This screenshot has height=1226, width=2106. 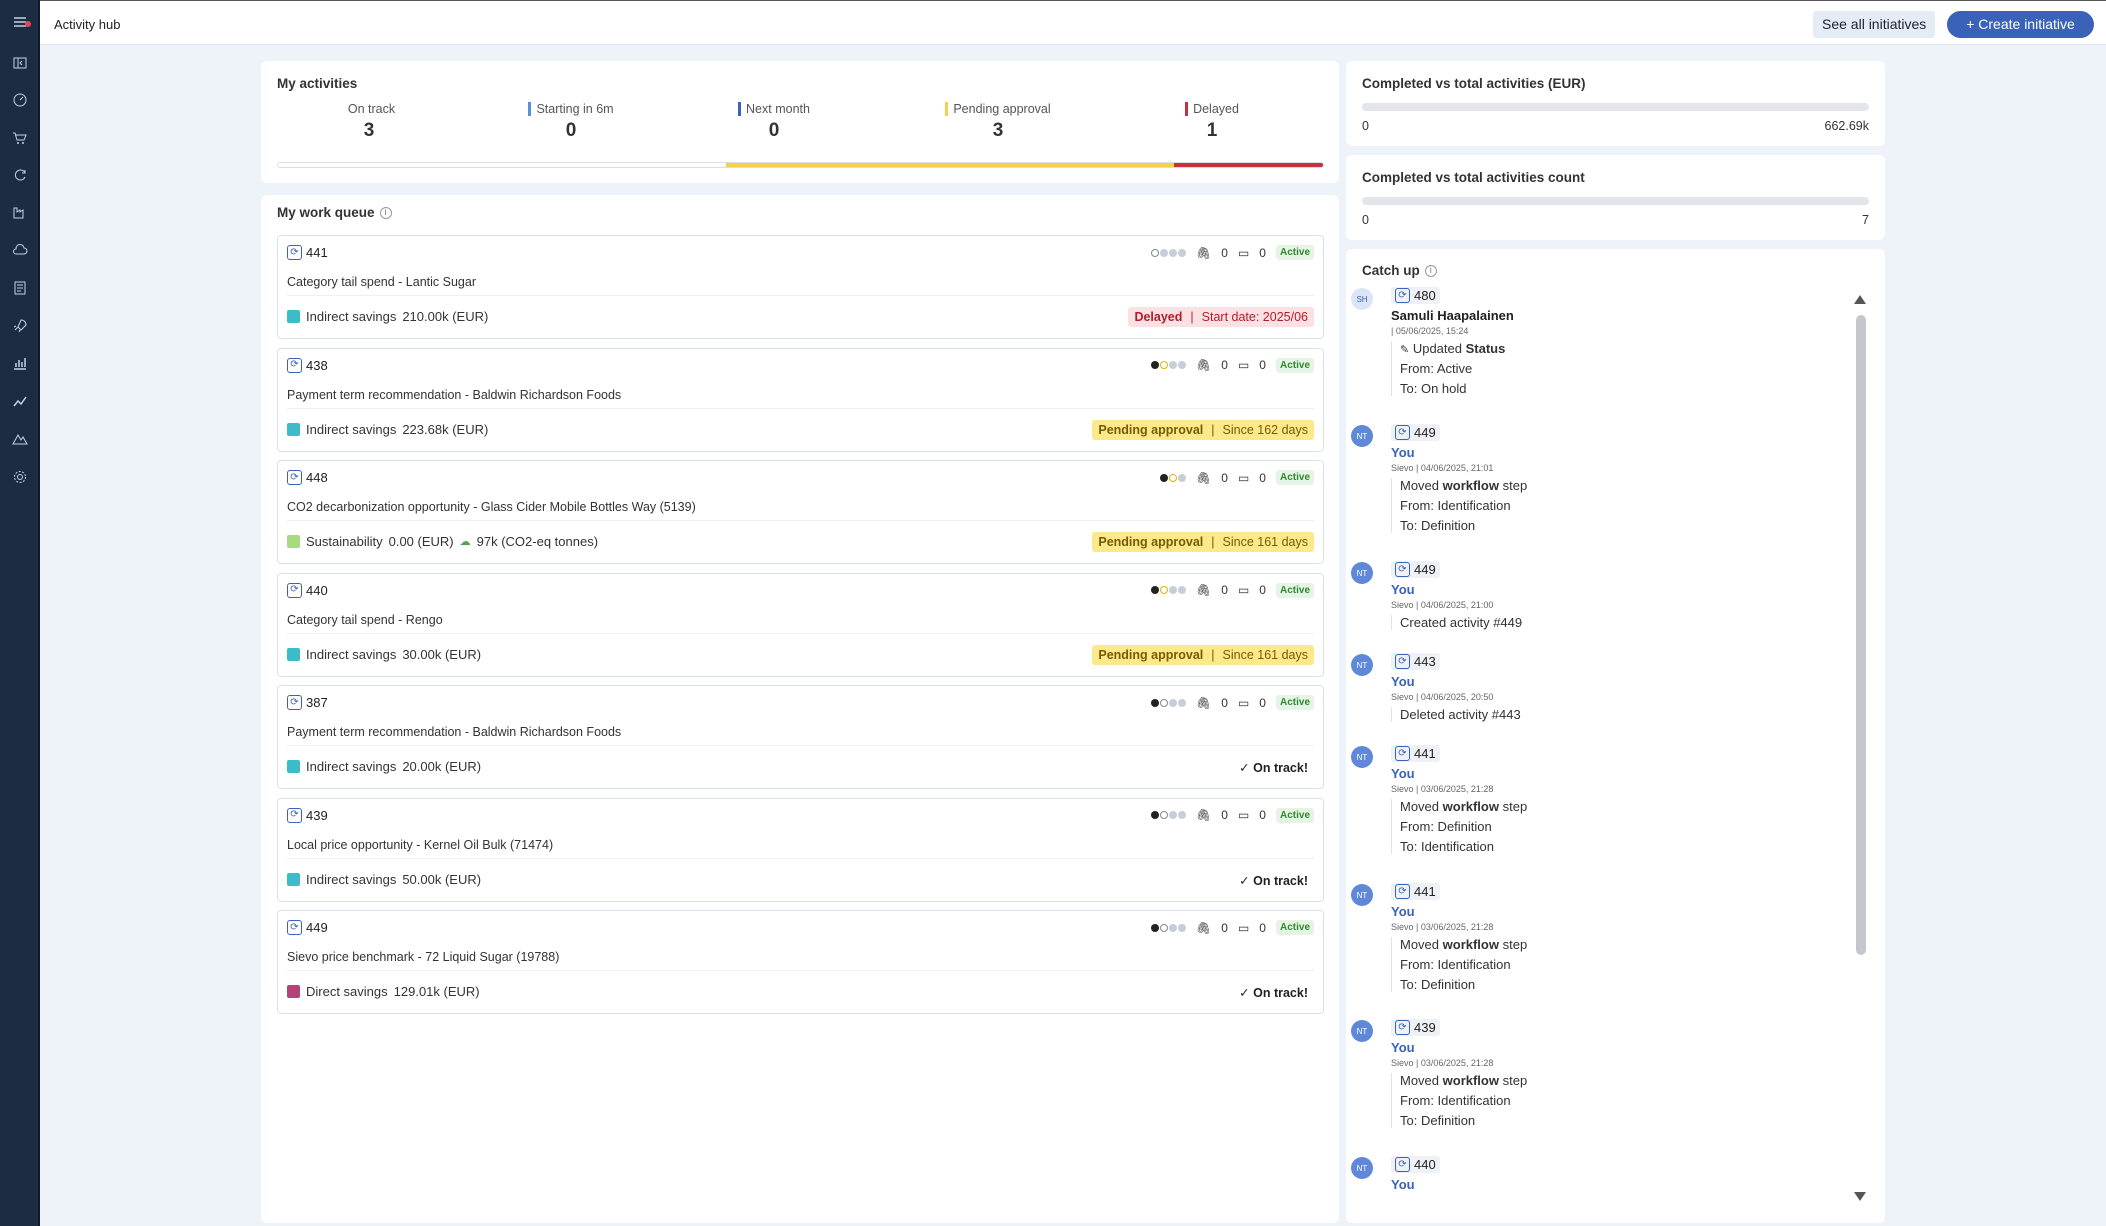 I want to click on bar-chart-icon, so click(x=20, y=363).